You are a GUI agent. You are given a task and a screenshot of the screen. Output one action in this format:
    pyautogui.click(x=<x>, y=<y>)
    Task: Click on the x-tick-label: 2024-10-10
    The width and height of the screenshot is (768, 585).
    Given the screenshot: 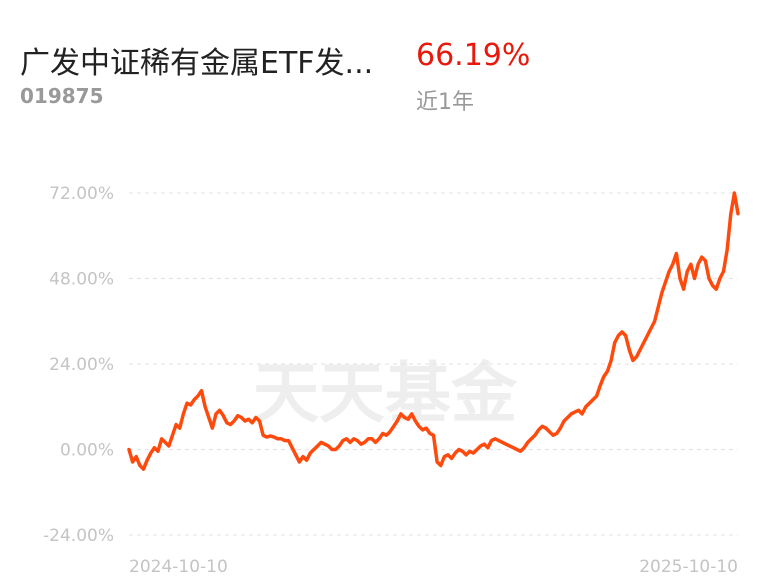 What is the action you would take?
    pyautogui.click(x=178, y=567)
    